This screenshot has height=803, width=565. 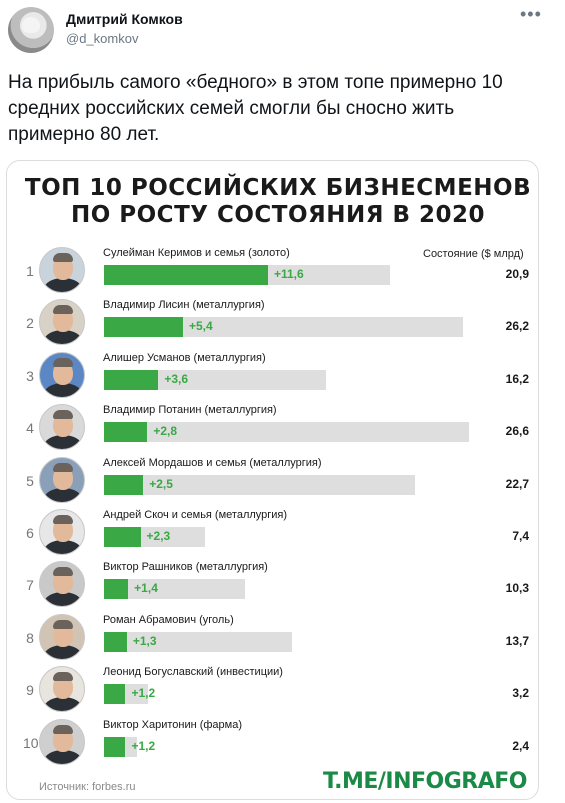 I want to click on worth-label: 22,7, so click(x=517, y=483).